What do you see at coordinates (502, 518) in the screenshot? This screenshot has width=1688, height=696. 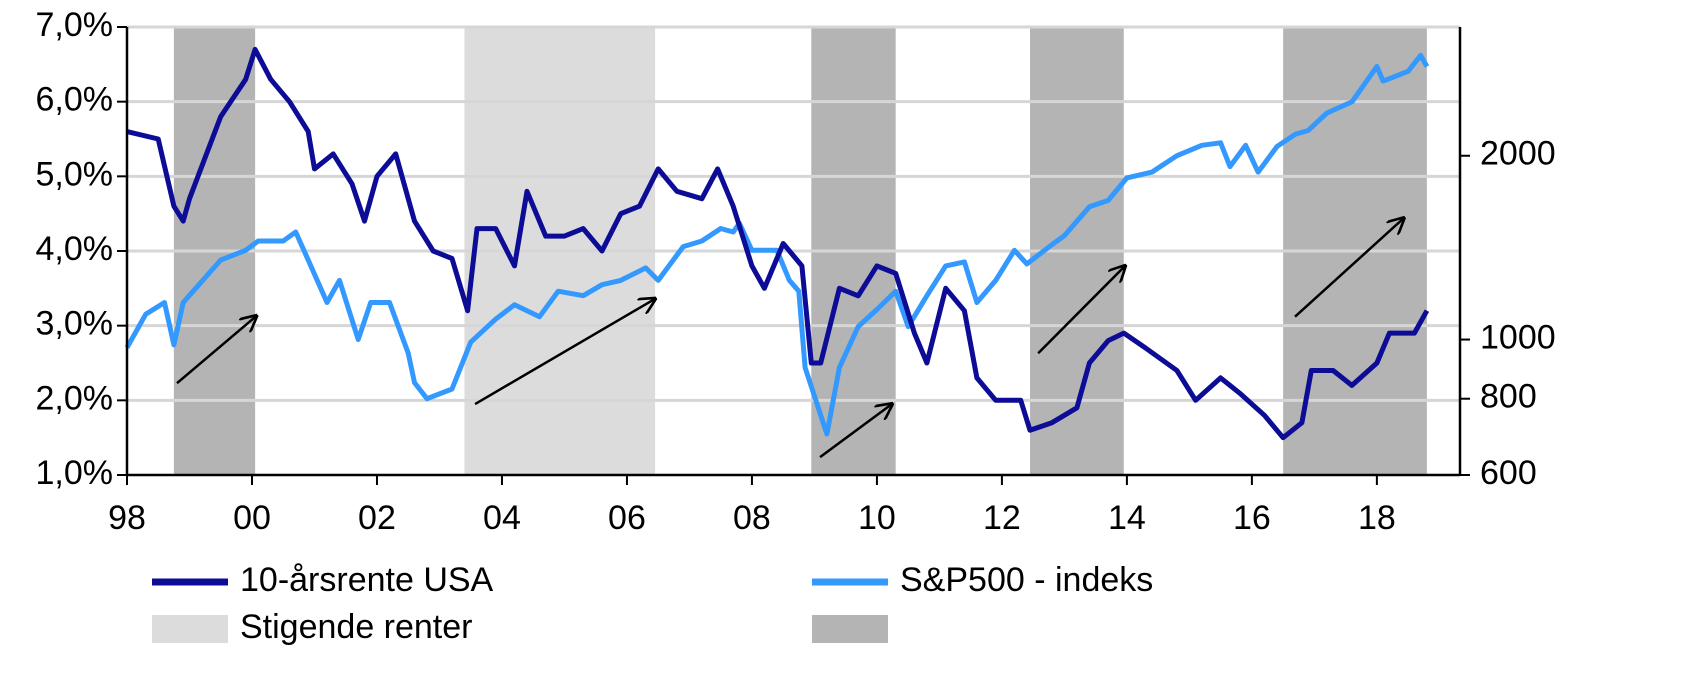 I see `x-tick-label: 04` at bounding box center [502, 518].